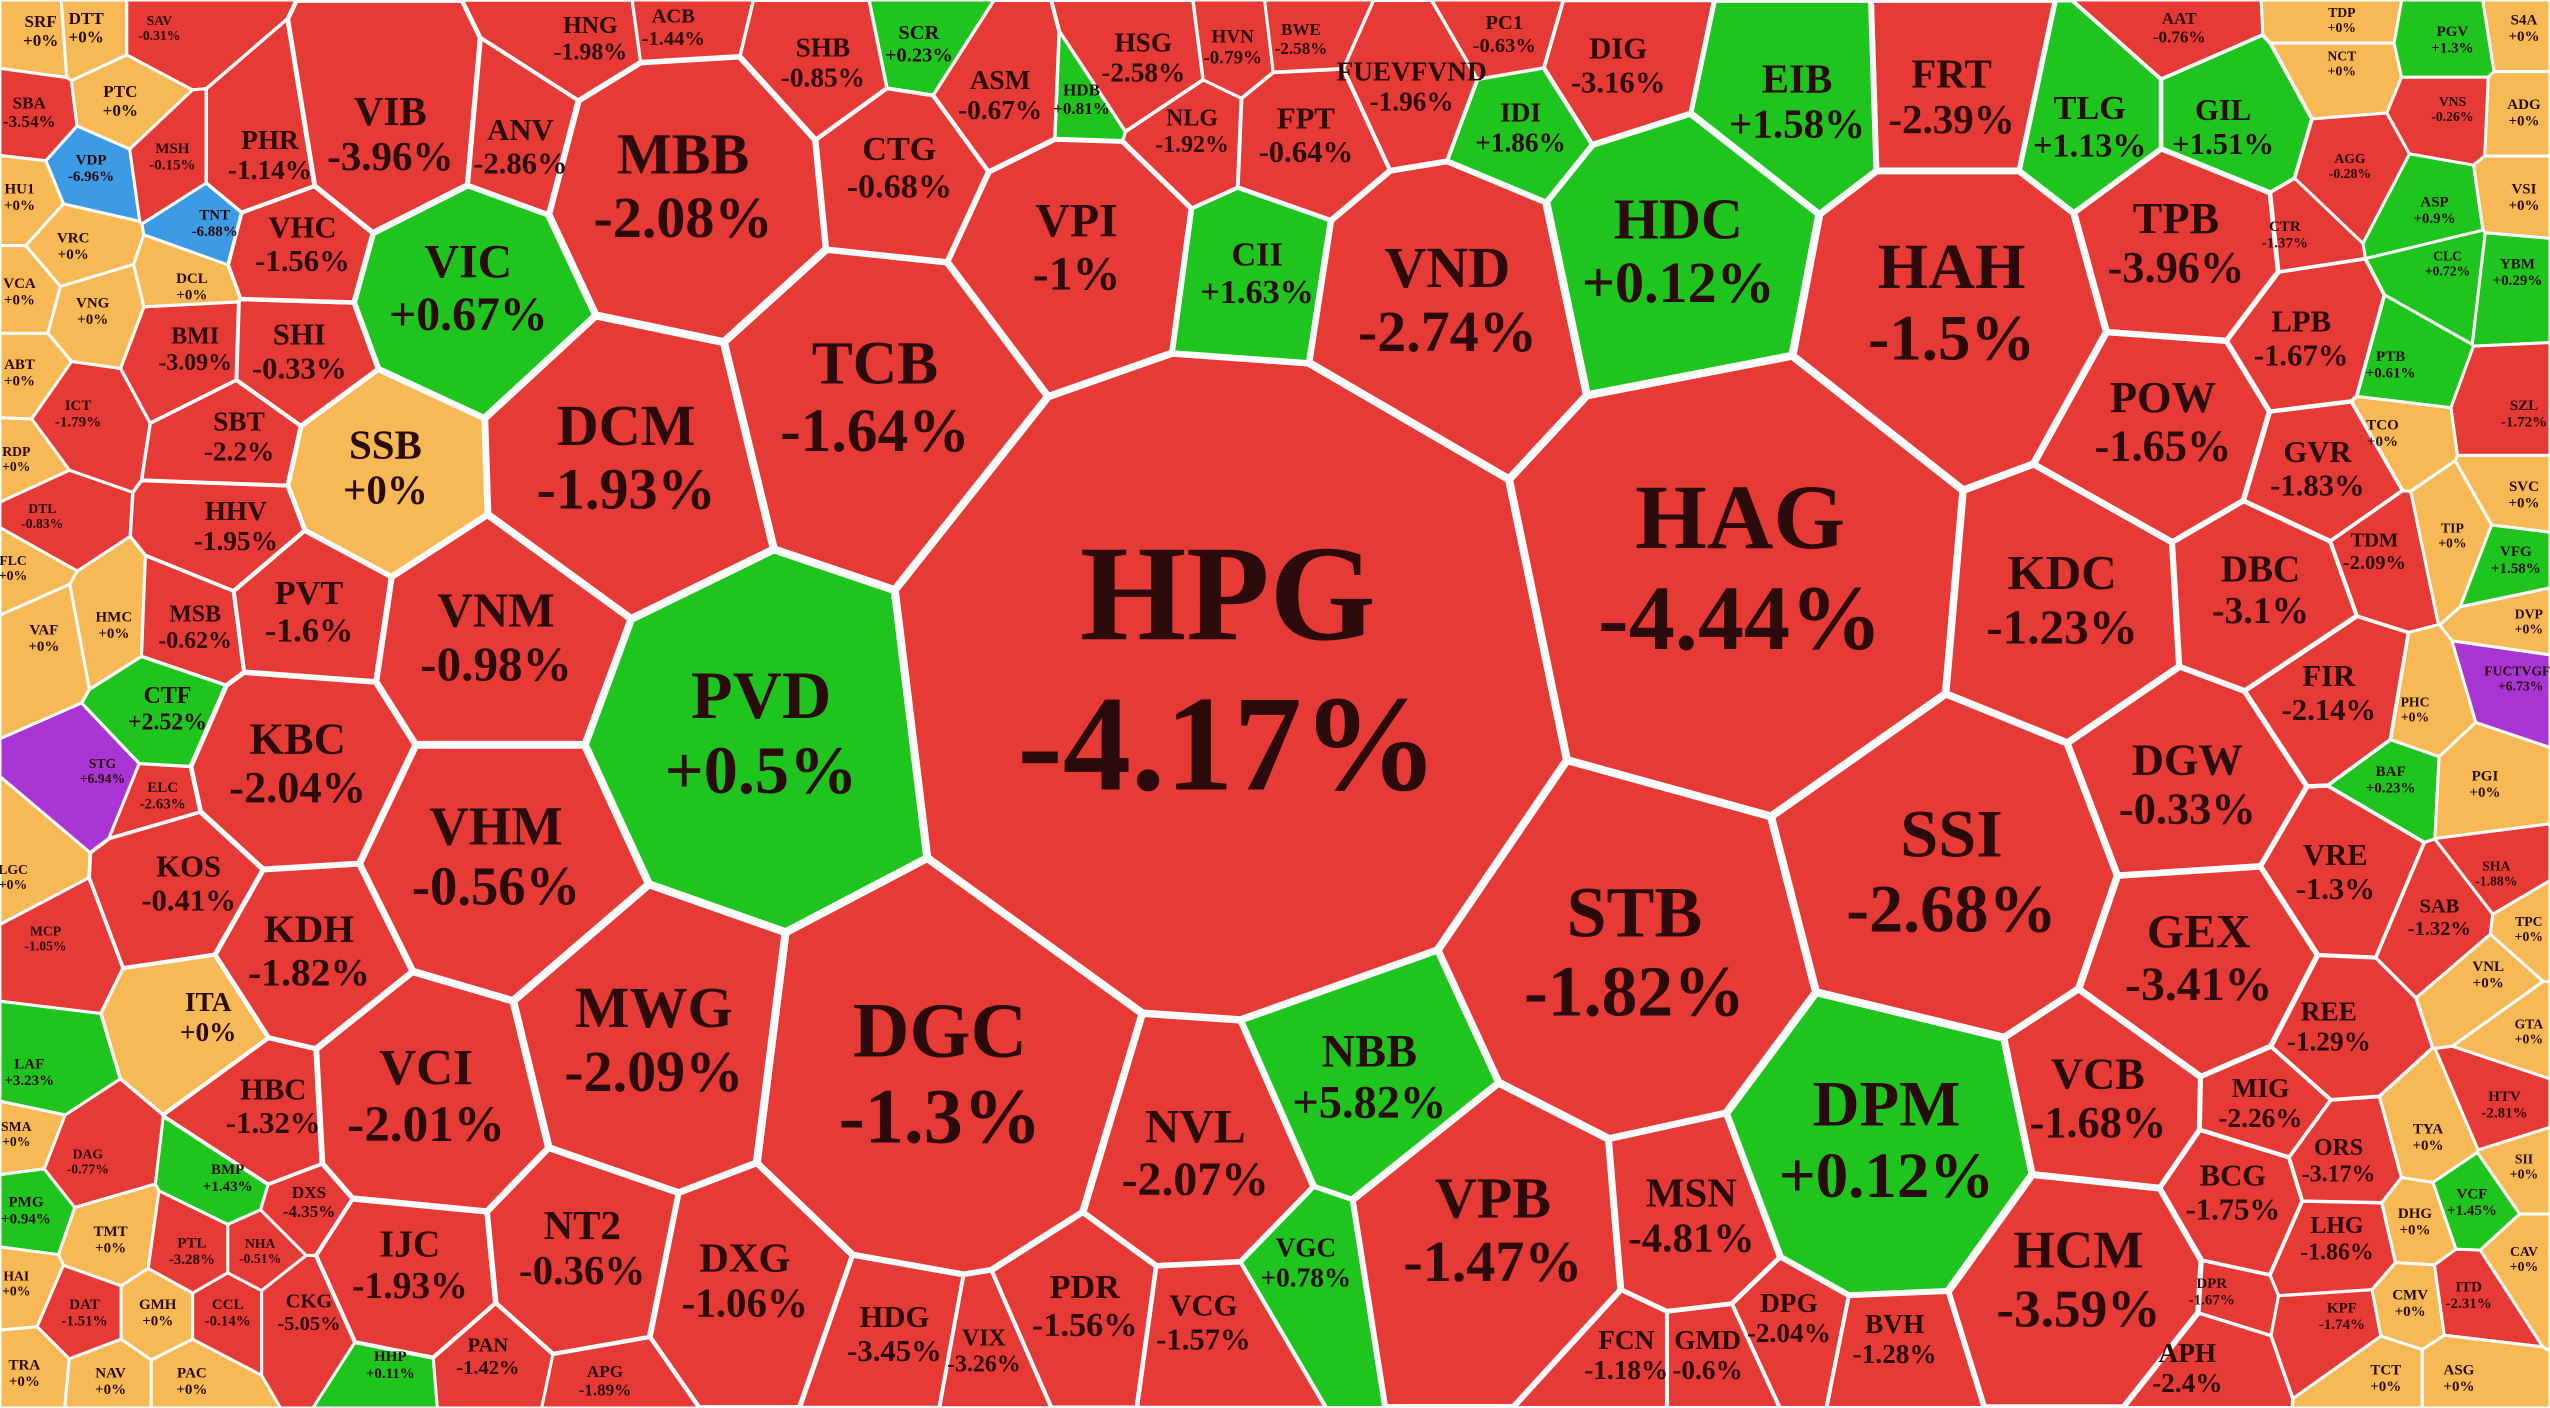 This screenshot has height=1408, width=2550. I want to click on change: -0.15%, so click(172, 165).